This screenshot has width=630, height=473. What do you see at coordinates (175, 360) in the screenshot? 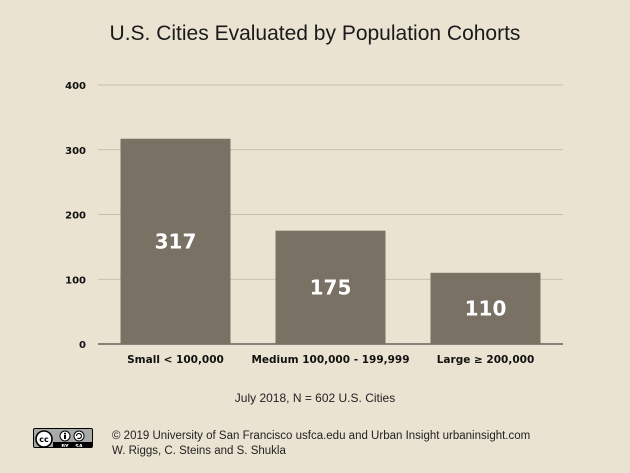
I see `x-category-label: Small < 100,000` at bounding box center [175, 360].